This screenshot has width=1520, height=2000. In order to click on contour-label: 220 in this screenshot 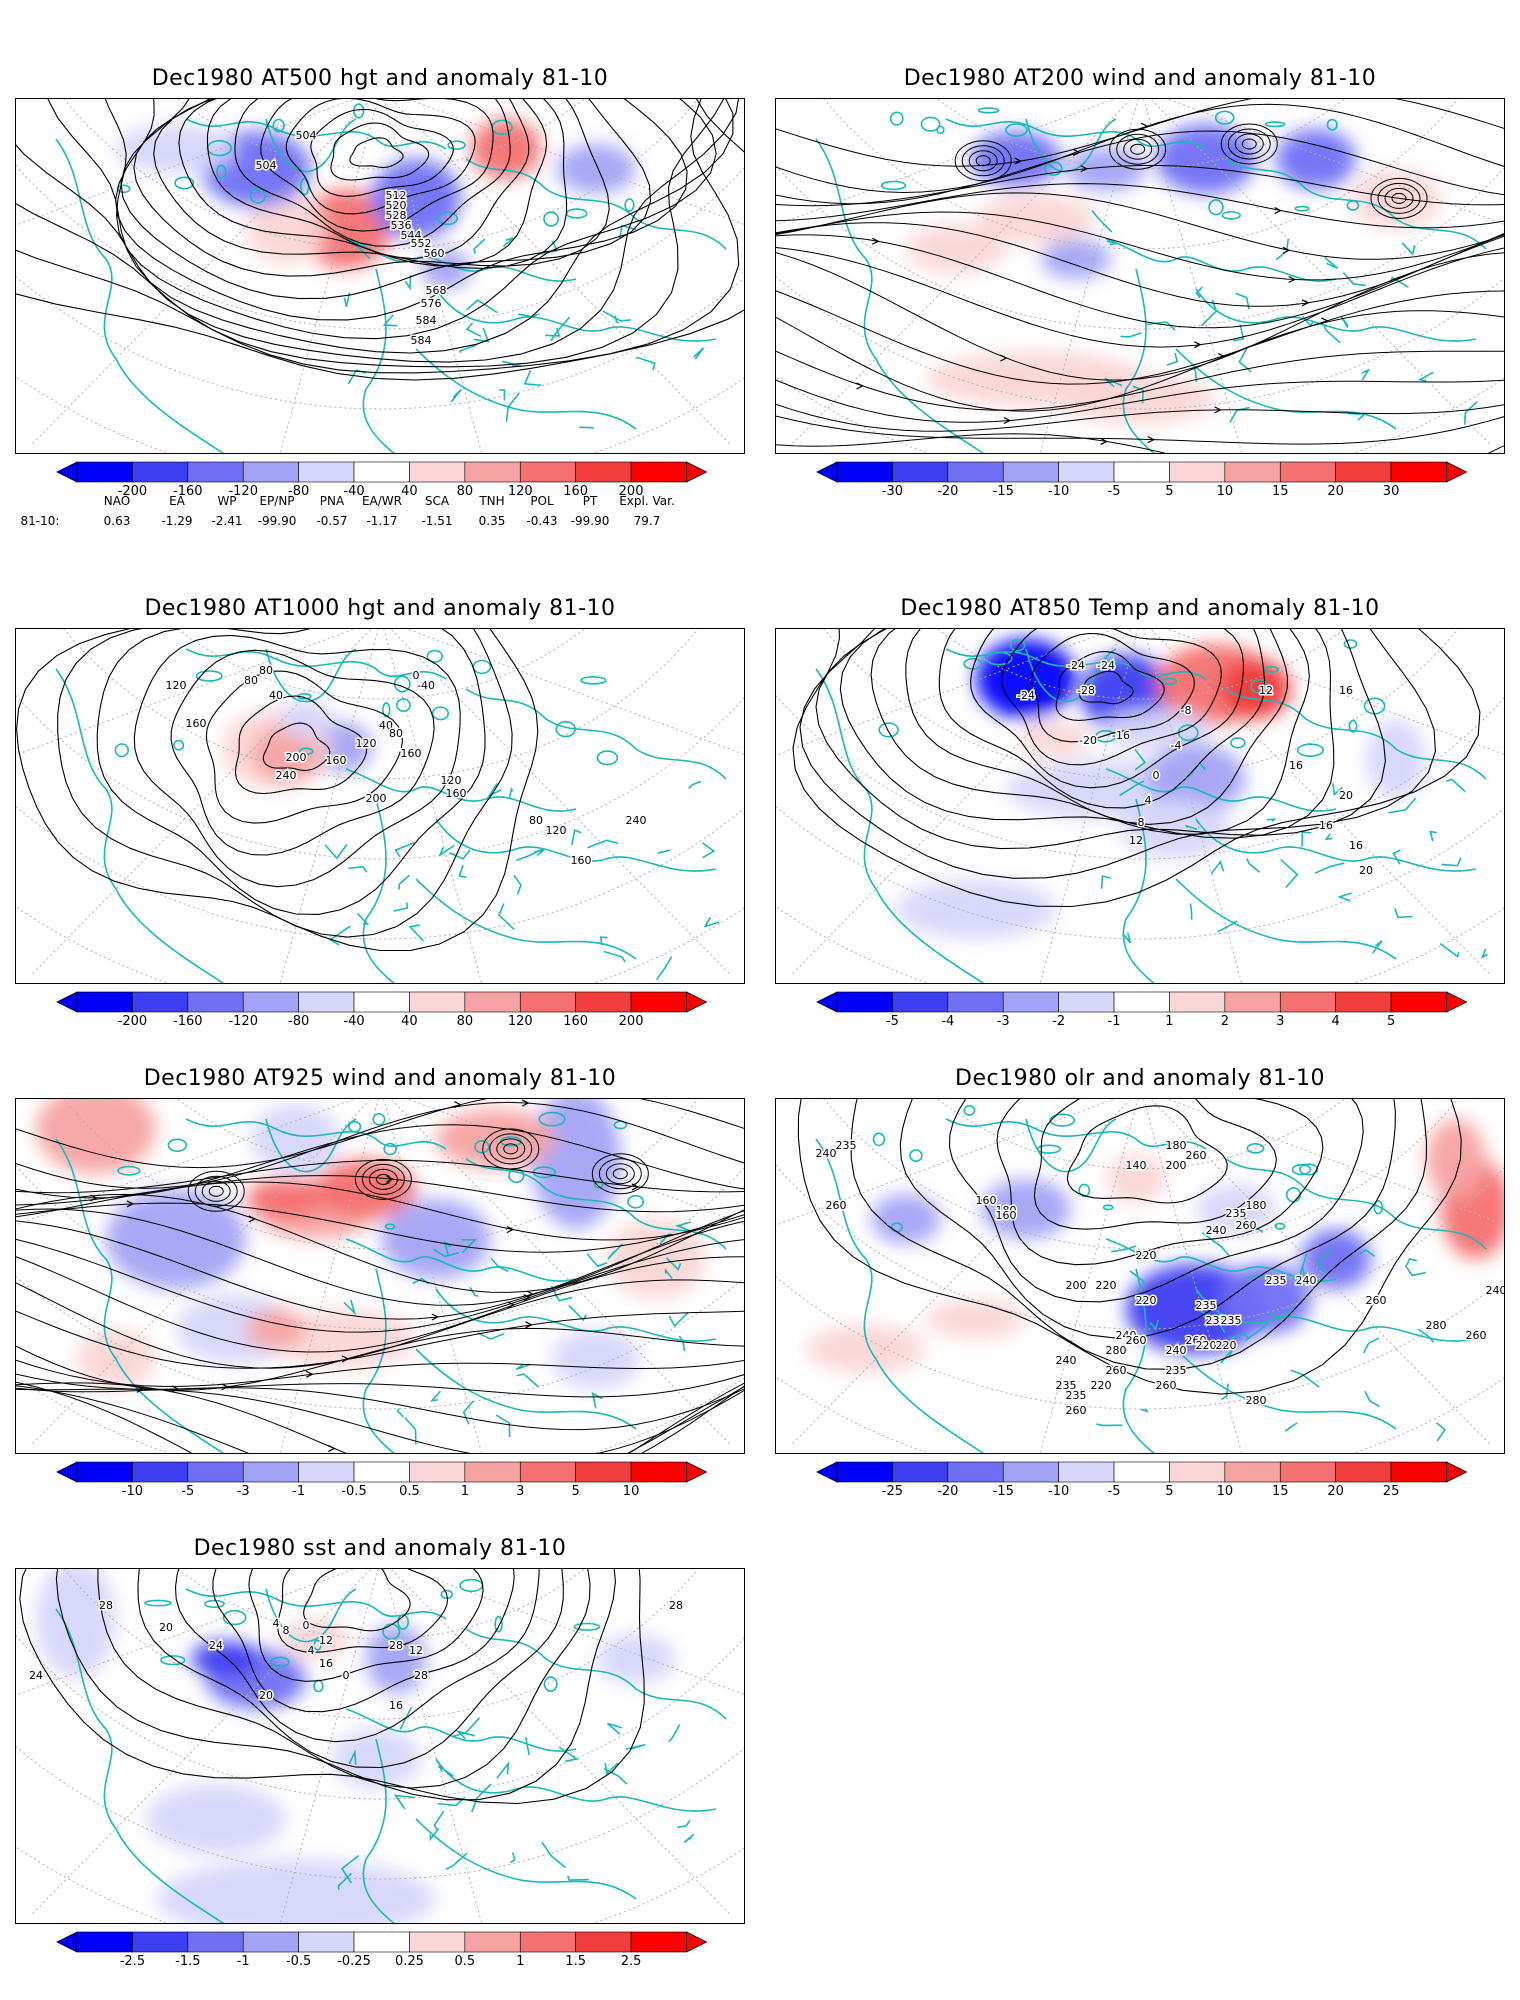, I will do `click(1146, 1255)`.